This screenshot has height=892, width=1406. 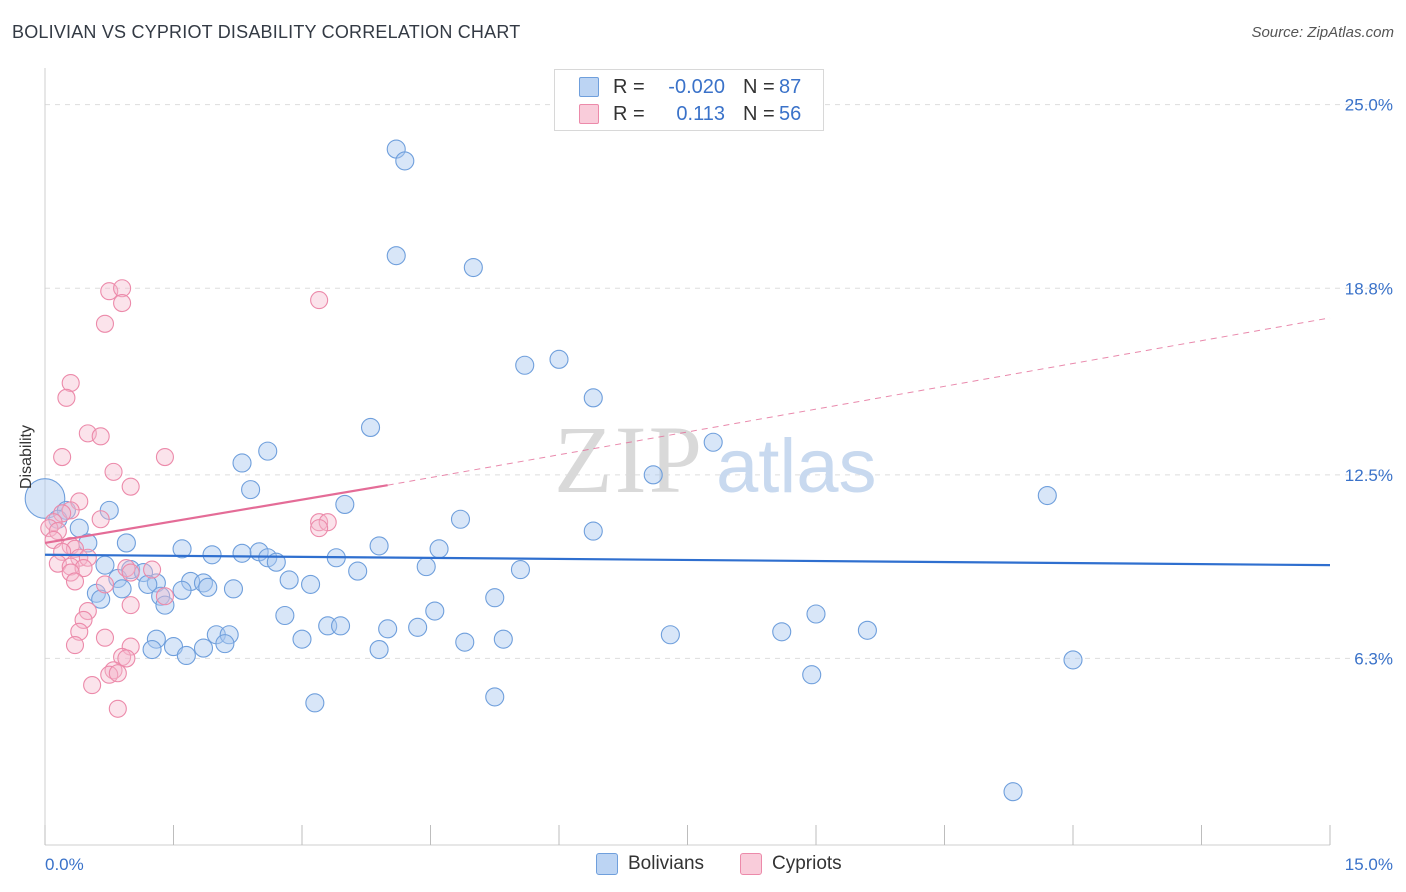 What do you see at coordinates (759, 86) in the screenshot?
I see `n-label: N =` at bounding box center [759, 86].